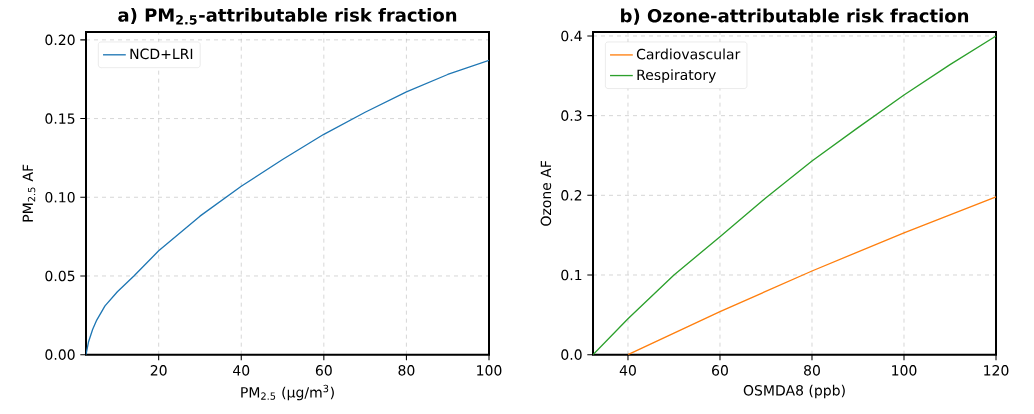 This screenshot has height=414, width=1034. What do you see at coordinates (60, 276) in the screenshot?
I see `y-tick-label: 0.05` at bounding box center [60, 276].